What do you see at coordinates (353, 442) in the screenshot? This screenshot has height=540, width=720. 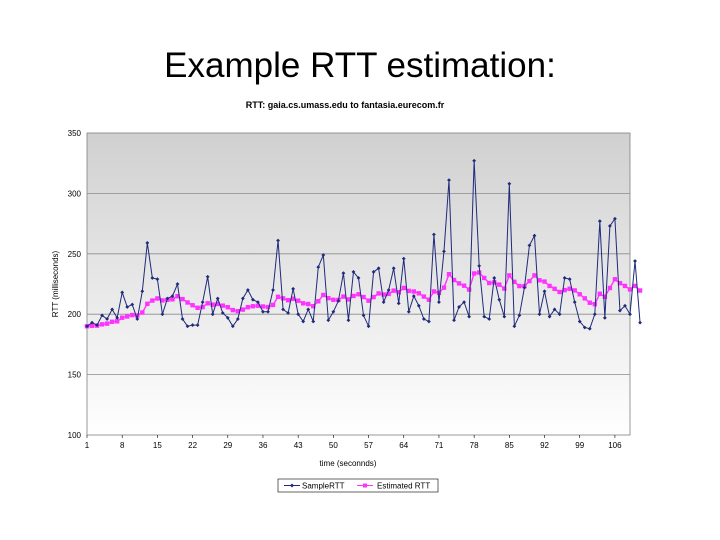 I see `x-axis-ticks: 1 8 15 22 29 36 43 50 57 64 71 78 85 92 99 106` at bounding box center [353, 442].